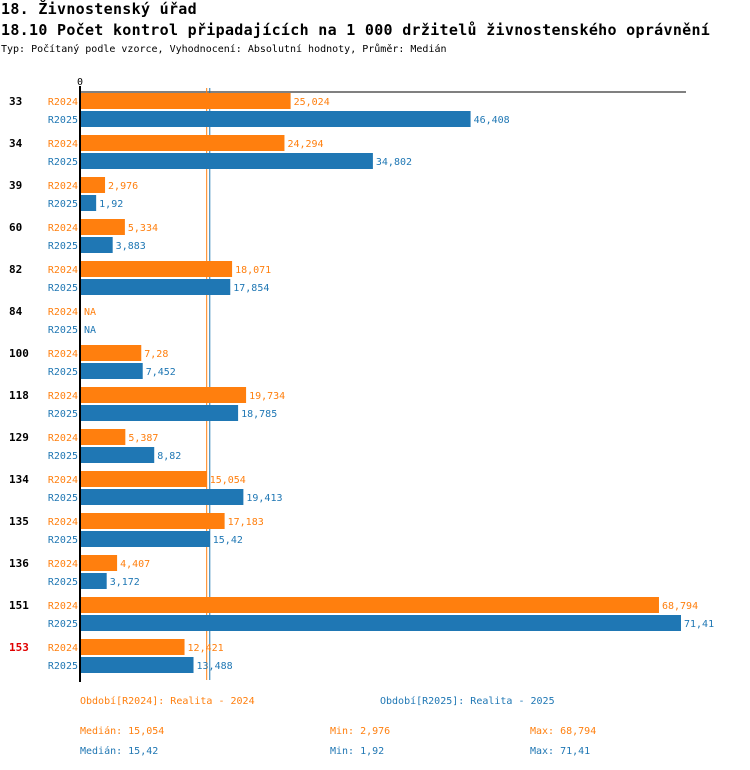 This screenshot has width=750, height=770. I want to click on category-label: 135, so click(19, 521).